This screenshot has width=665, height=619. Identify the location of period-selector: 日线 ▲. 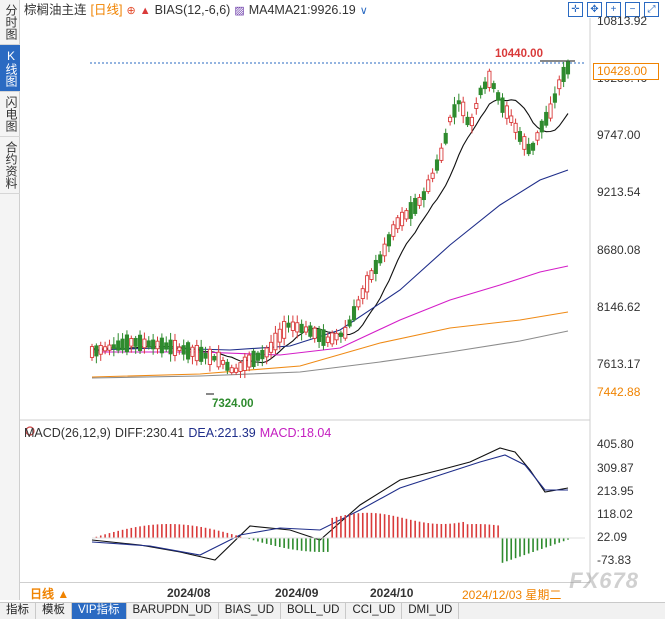
(50, 594).